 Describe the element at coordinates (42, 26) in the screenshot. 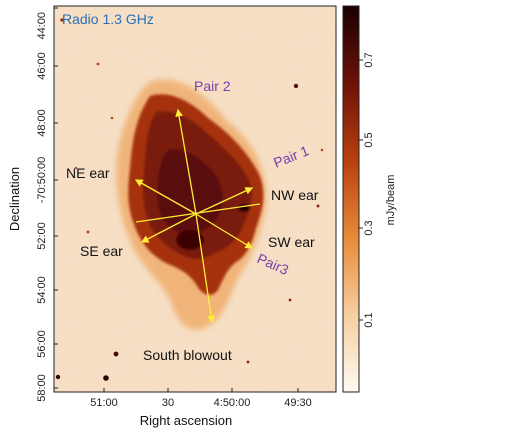

I see `y-tick-label: 44:00` at that location.